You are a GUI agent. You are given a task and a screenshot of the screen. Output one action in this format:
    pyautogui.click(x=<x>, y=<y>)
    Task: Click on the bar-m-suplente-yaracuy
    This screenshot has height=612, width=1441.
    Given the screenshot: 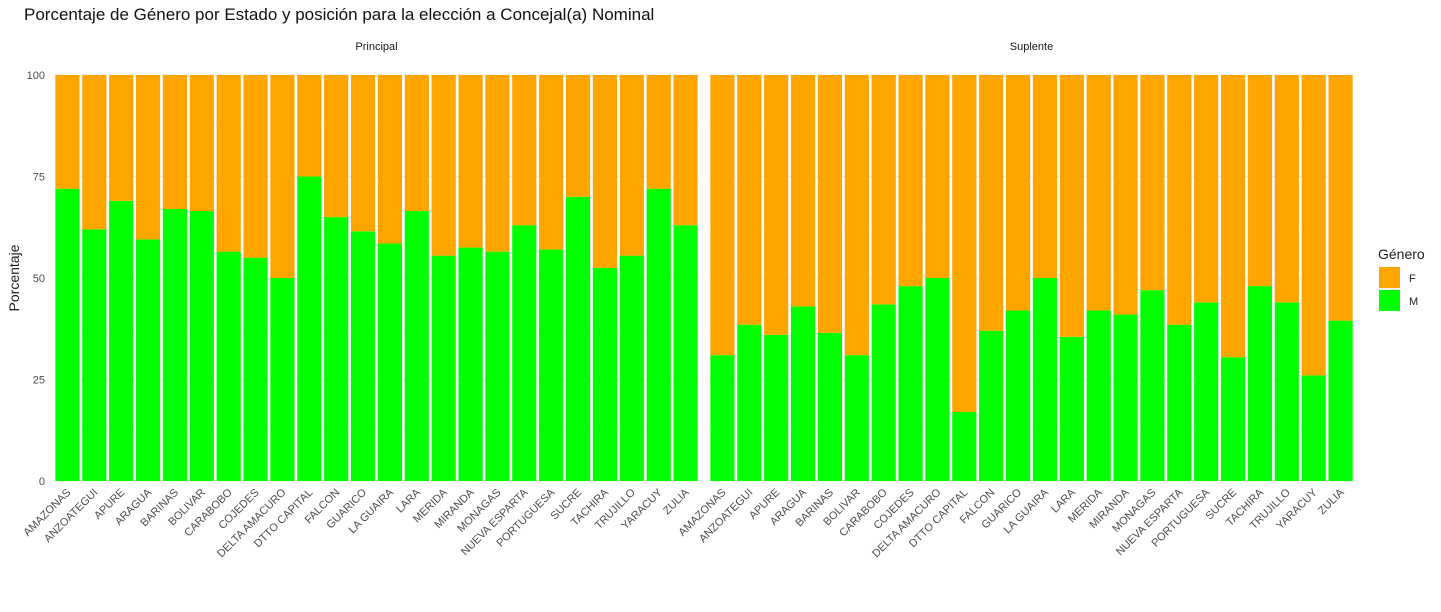 What is the action you would take?
    pyautogui.click(x=1313, y=428)
    